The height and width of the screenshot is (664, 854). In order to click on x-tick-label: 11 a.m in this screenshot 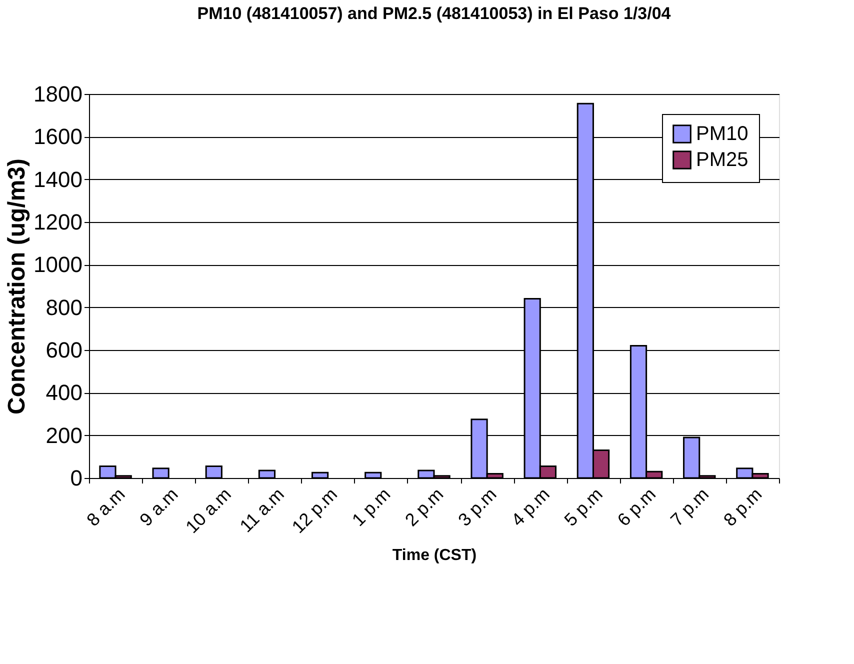, I will do `click(262, 510)`.